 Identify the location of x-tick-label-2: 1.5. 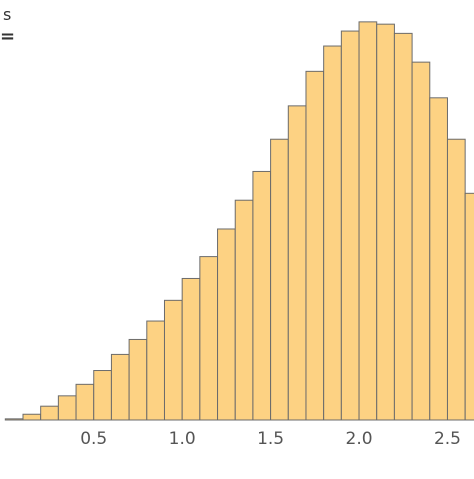
(270, 439).